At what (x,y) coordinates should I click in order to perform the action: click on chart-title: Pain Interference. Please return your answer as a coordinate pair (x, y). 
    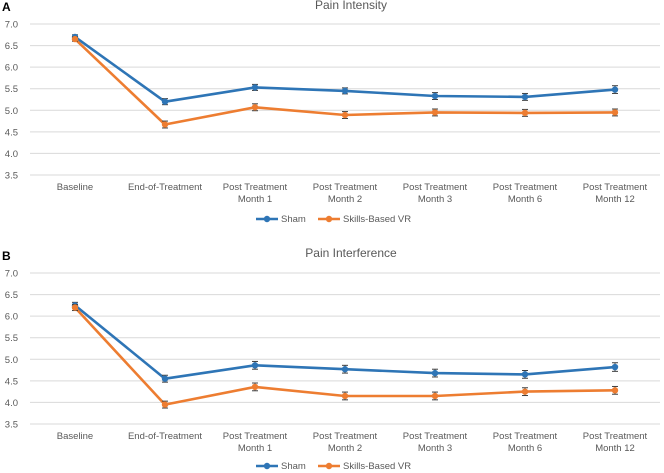
    Looking at the image, I should click on (351, 253).